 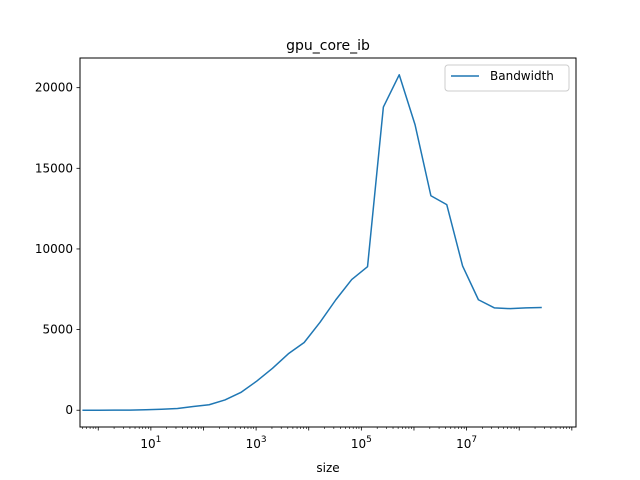 I want to click on legend: Bandwidth, so click(x=507, y=78).